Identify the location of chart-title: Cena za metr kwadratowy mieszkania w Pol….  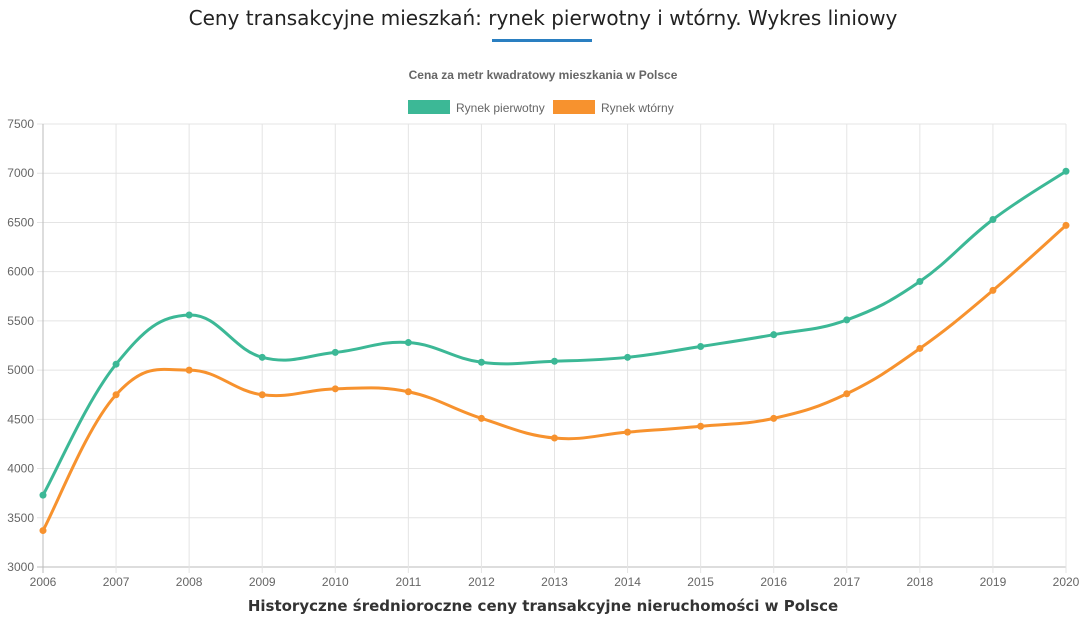
(543, 75).